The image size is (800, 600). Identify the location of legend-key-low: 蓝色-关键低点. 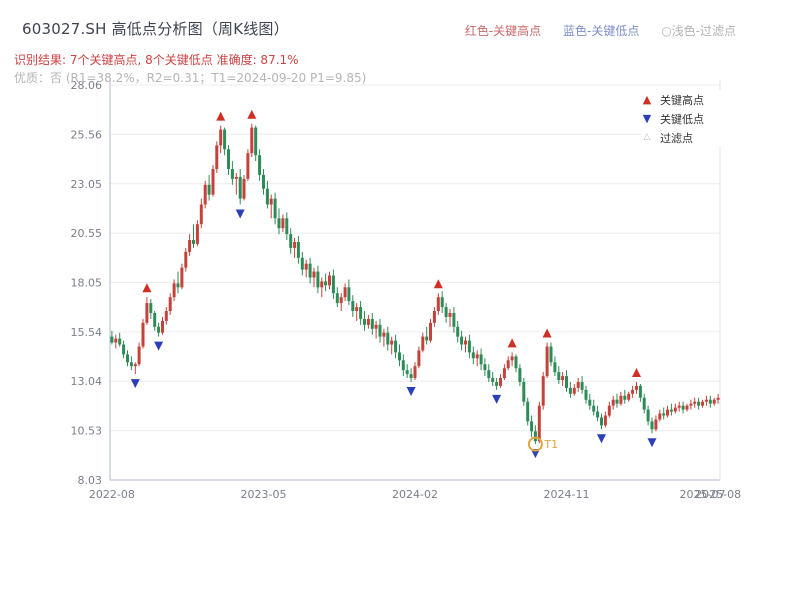
(601, 31).